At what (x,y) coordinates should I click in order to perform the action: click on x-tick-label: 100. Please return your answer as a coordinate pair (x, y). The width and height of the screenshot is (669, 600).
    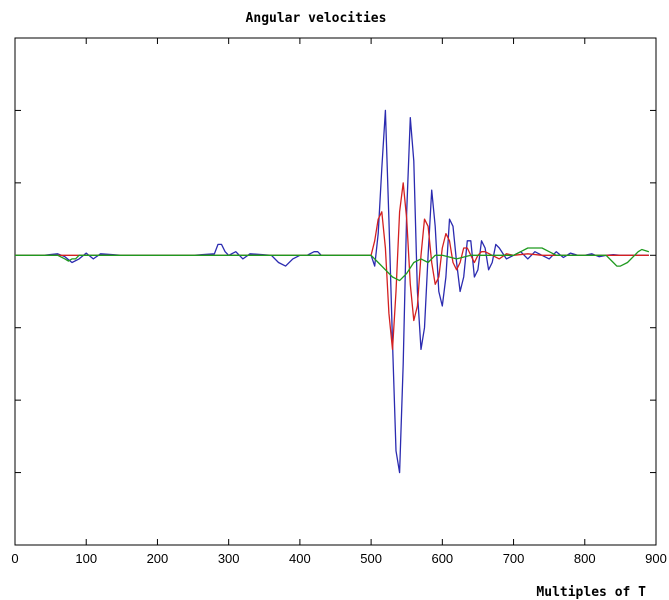
    Looking at the image, I should click on (86, 558).